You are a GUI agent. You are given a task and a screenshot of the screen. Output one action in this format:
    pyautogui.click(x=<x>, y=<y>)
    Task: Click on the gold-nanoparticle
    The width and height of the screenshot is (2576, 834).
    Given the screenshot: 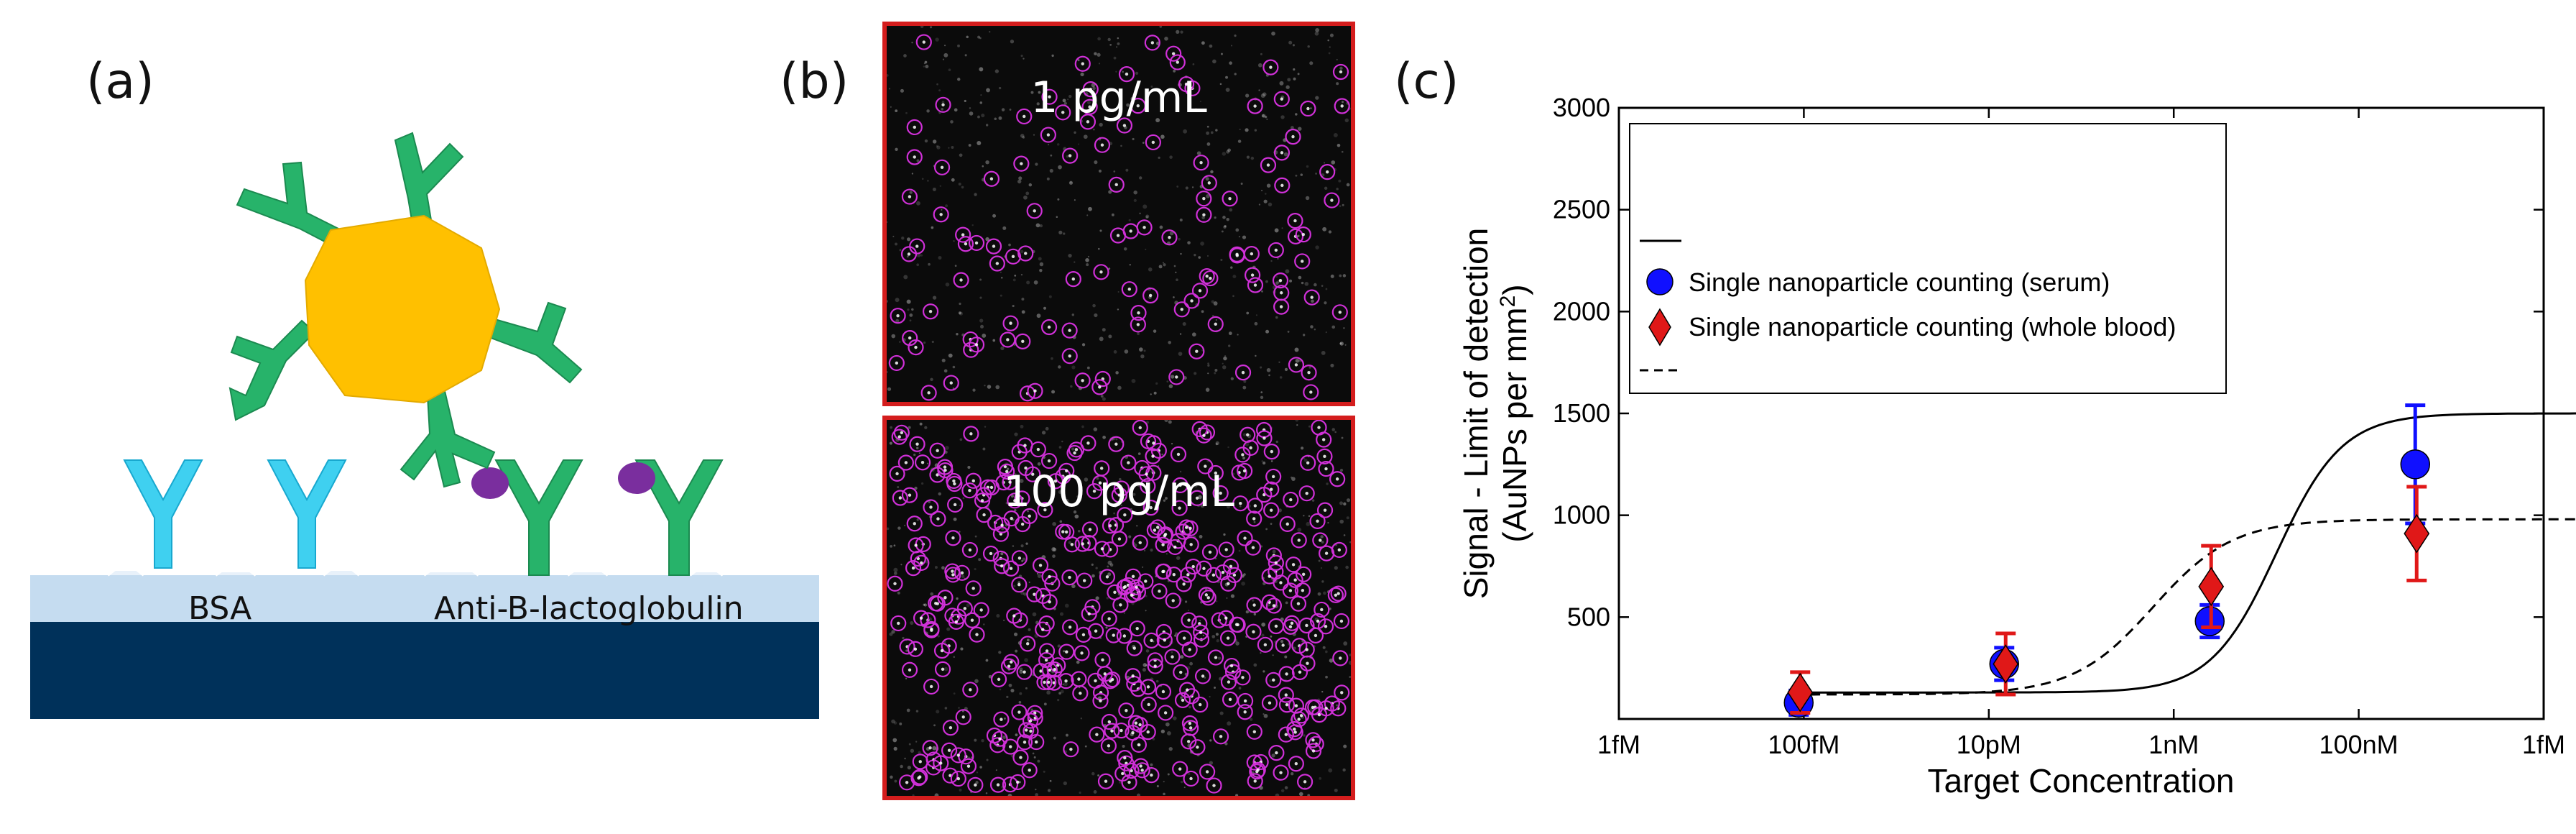 What is the action you would take?
    pyautogui.click(x=402, y=309)
    